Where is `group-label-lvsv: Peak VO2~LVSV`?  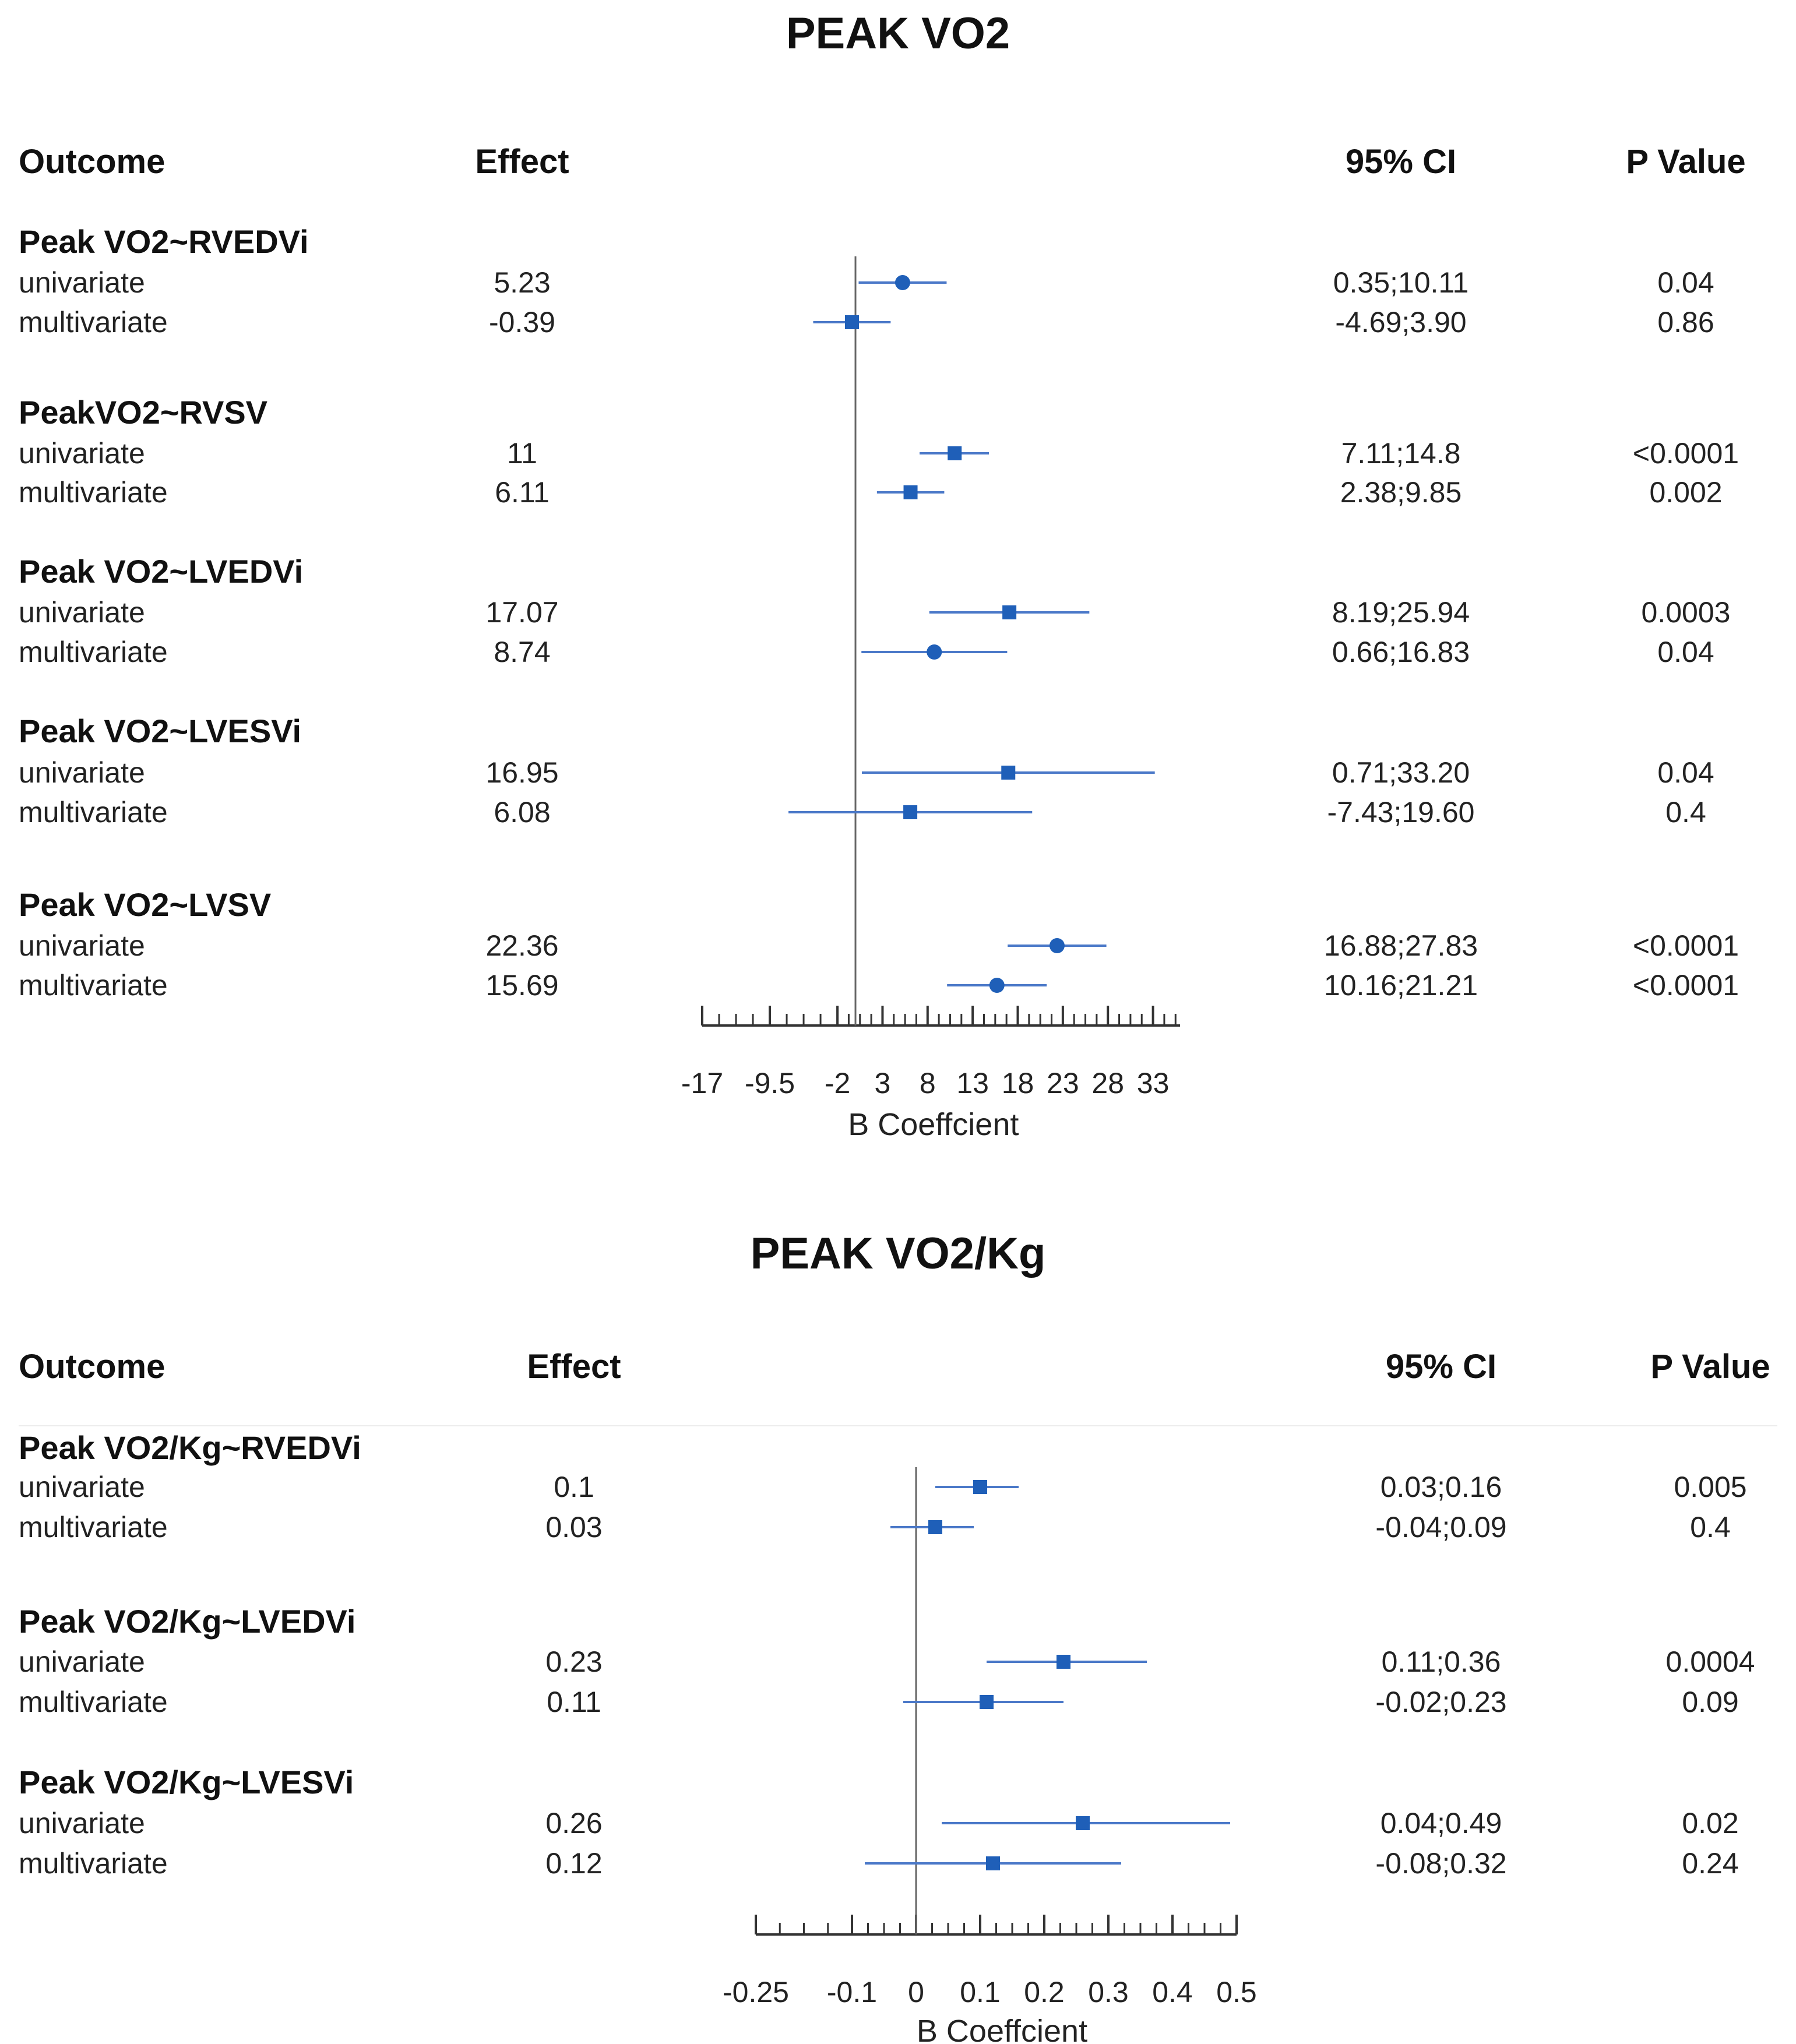 group-label-lvsv: Peak VO2~LVSV is located at coordinates (145, 904).